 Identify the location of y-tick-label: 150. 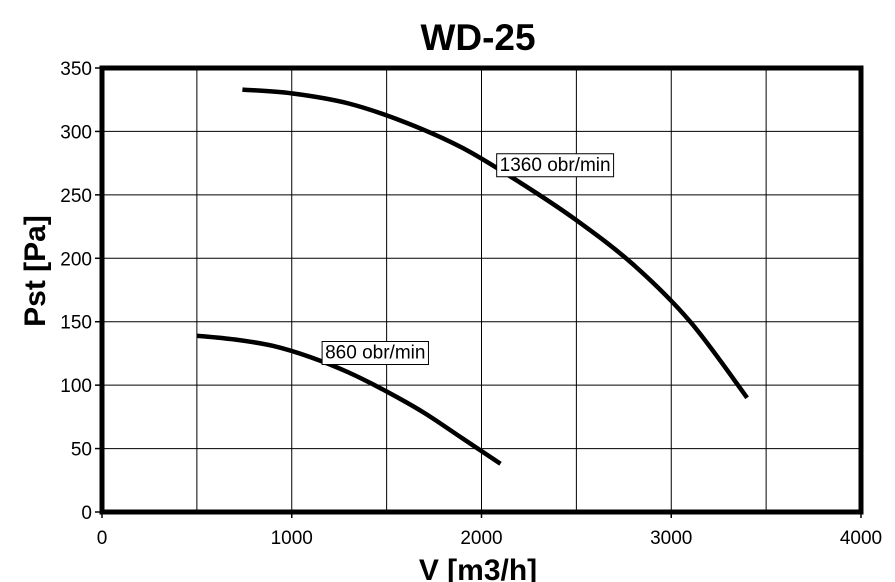
(76, 323).